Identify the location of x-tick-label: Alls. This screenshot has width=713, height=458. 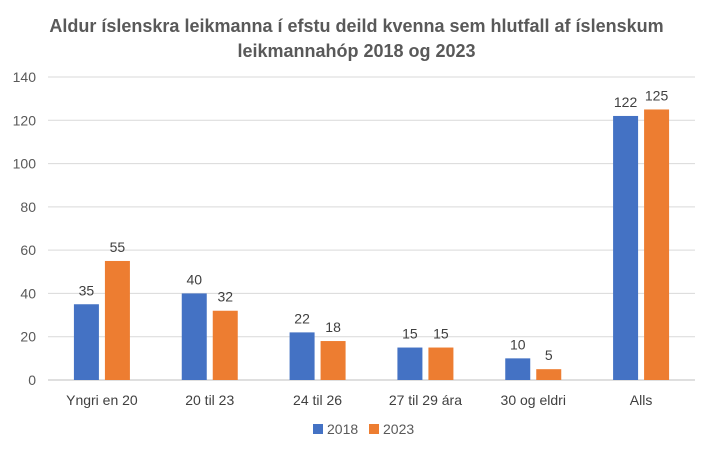
(641, 400).